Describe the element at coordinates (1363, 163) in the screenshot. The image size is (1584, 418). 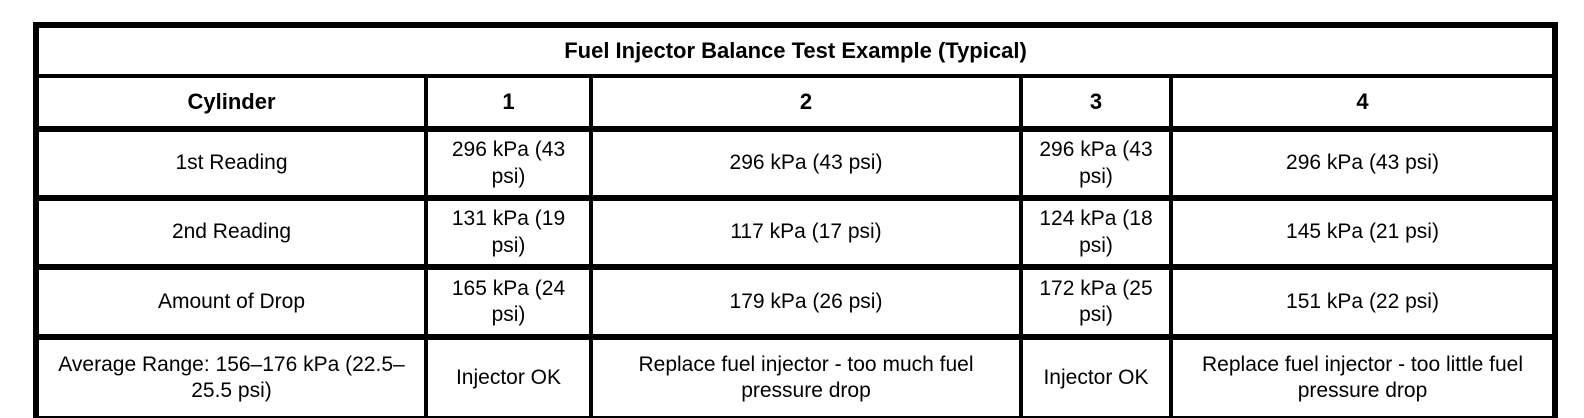
I see `table-cell-first-reading-cyl4: 296 kPa (43 psi)` at that location.